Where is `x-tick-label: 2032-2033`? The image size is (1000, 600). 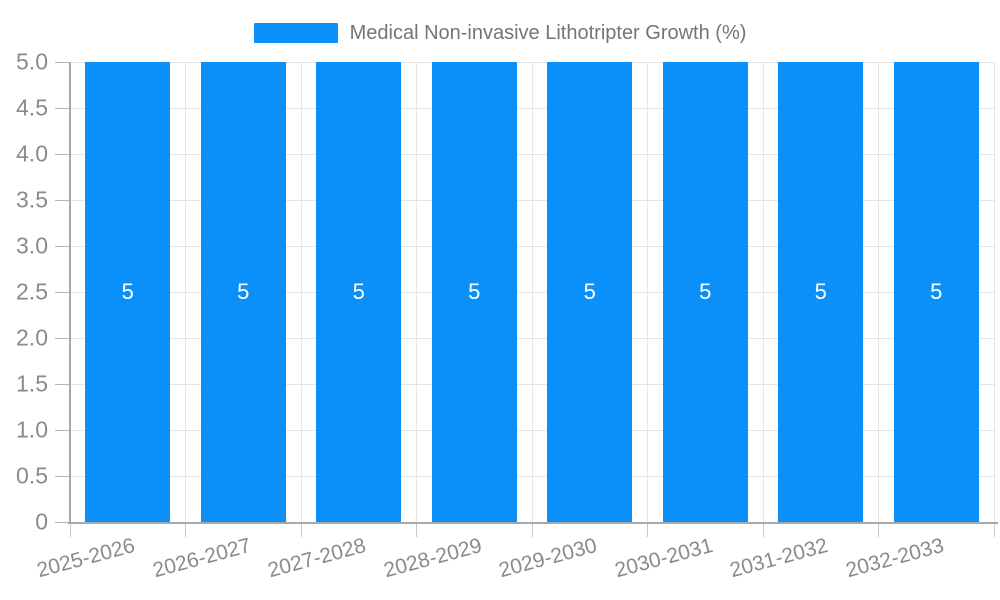 x-tick-label: 2032-2033 is located at coordinates (895, 558).